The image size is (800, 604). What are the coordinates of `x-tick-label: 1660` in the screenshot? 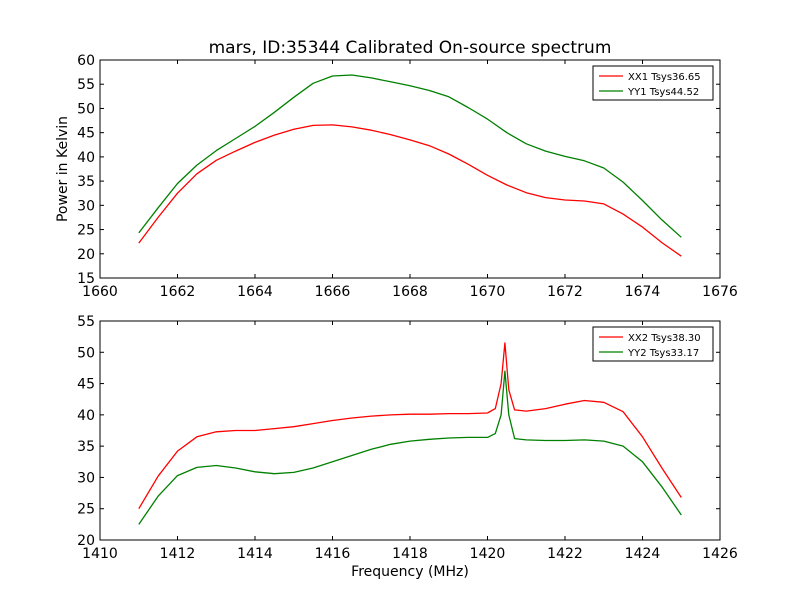 It's located at (100, 292).